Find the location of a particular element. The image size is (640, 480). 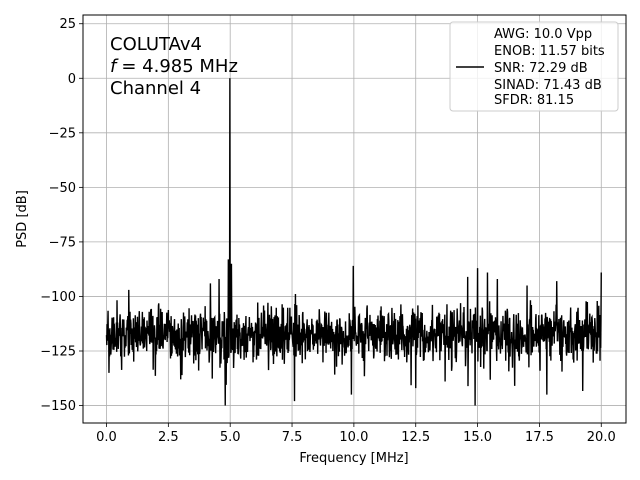

annotation-block: COLUTAv4 f = 4.985 MHz Channel 4 is located at coordinates (174, 66).